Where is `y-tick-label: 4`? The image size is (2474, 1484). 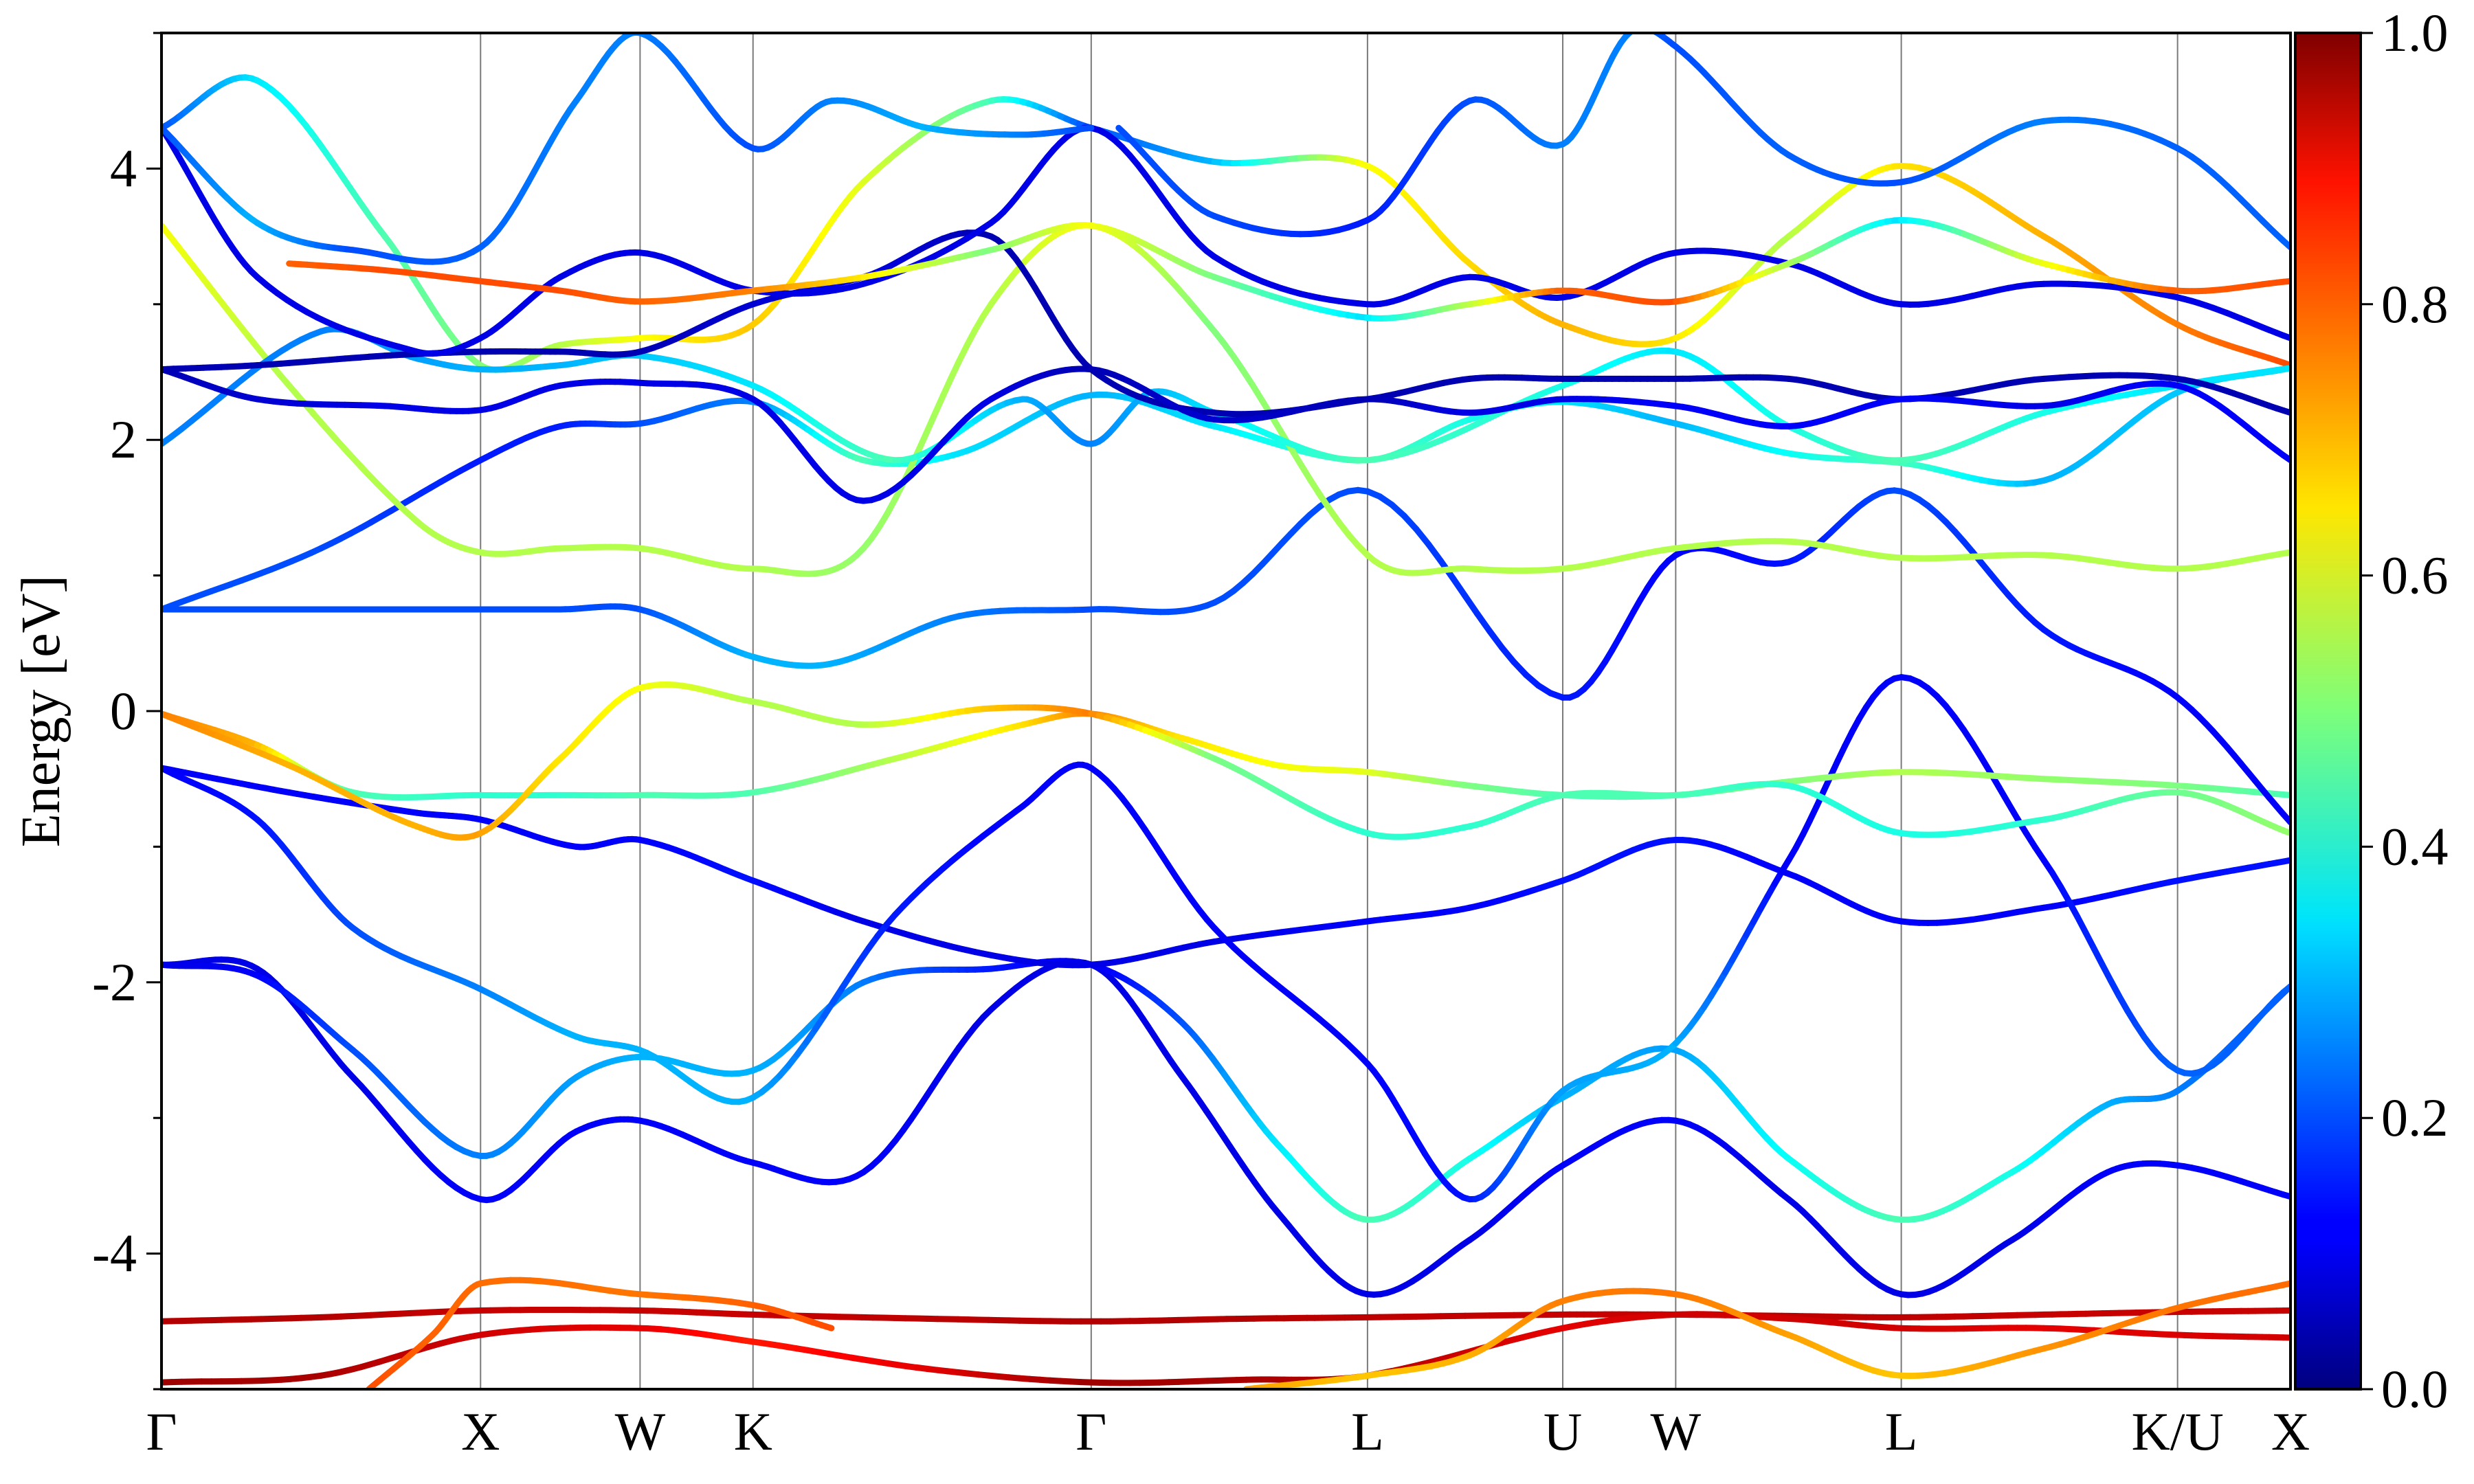 y-tick-label: 4 is located at coordinates (123, 168).